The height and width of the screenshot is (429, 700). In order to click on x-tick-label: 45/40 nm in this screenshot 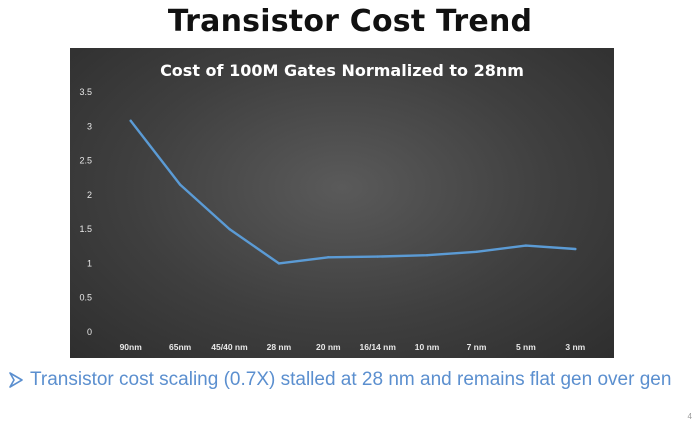, I will do `click(229, 347)`.